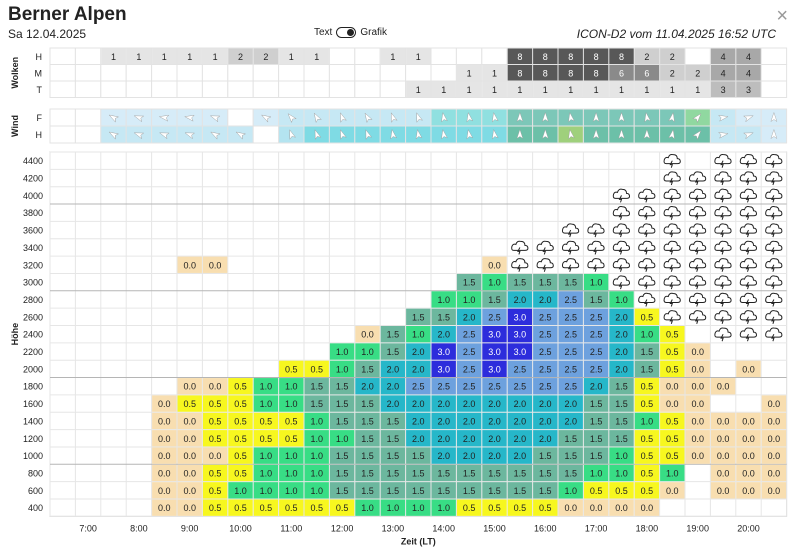  What do you see at coordinates (33, 439) in the screenshot?
I see `y-tick-label: 1200` at bounding box center [33, 439].